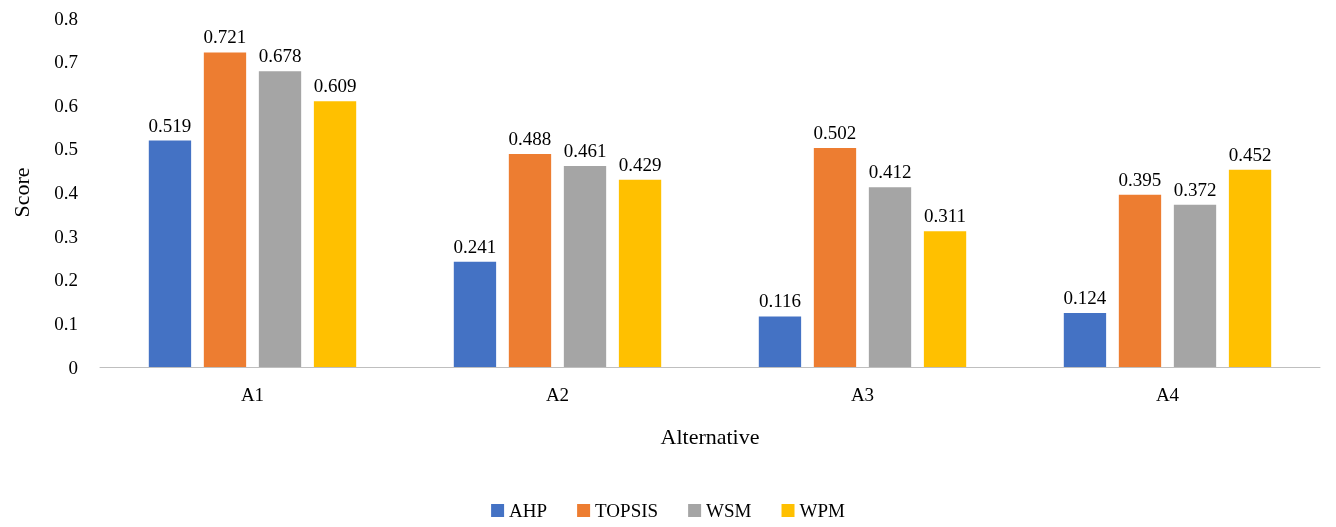 Image resolution: width=1336 pixels, height=527 pixels. What do you see at coordinates (252, 394) in the screenshot?
I see `x-tick-label: A1` at bounding box center [252, 394].